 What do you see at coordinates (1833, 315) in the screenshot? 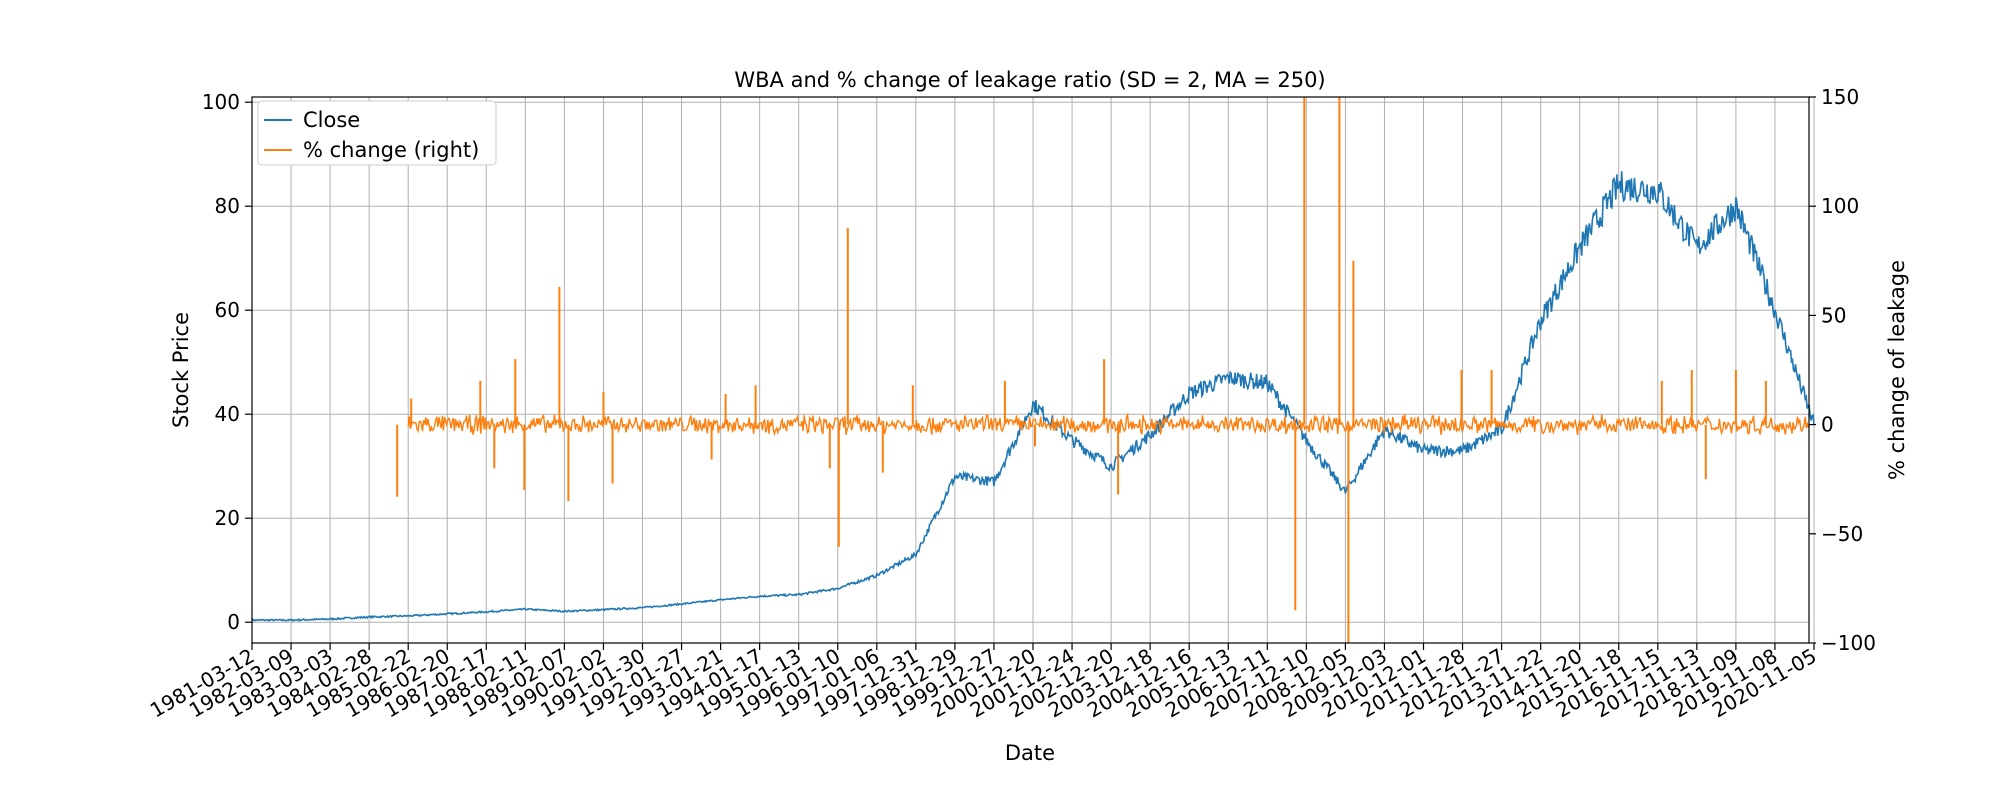
I see `y2-tick-label: 50` at bounding box center [1833, 315].